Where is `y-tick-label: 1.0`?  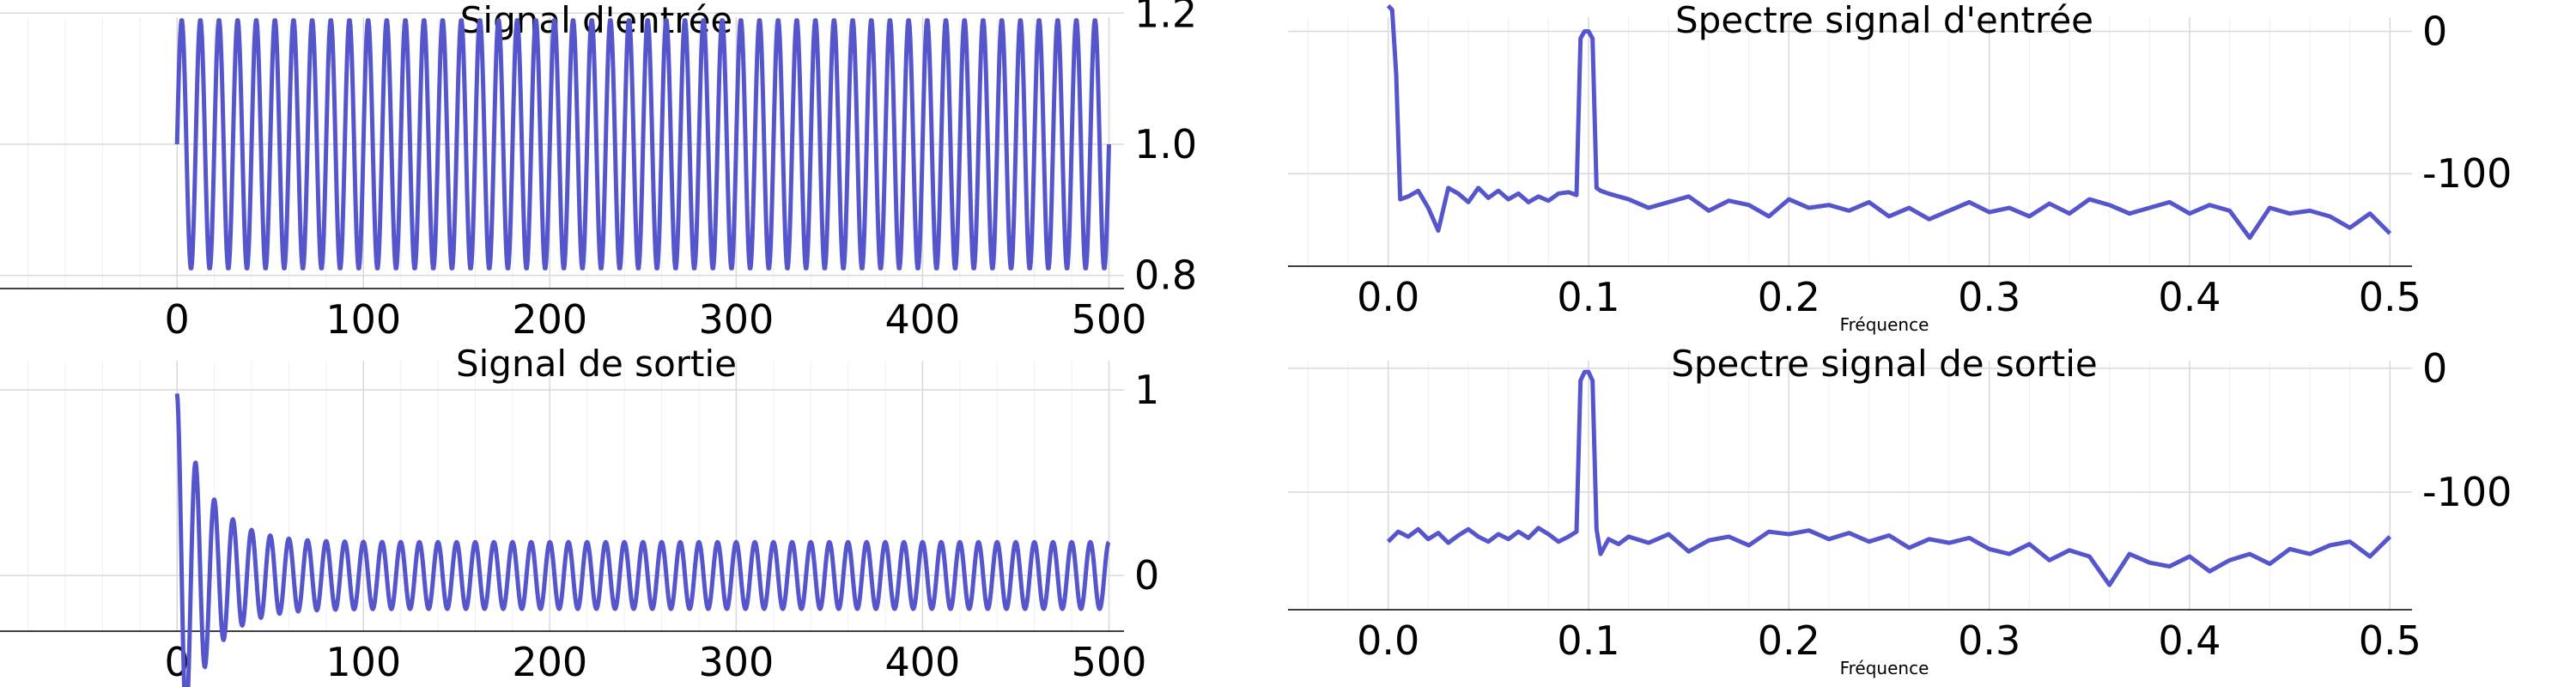
y-tick-label: 1.0 is located at coordinates (1166, 144).